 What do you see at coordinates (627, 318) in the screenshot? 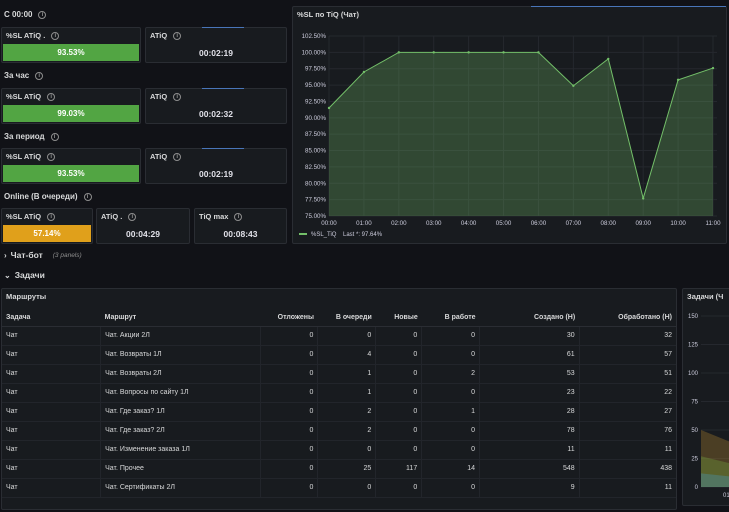
I see `column-header: Обработано (Н)` at bounding box center [627, 318].